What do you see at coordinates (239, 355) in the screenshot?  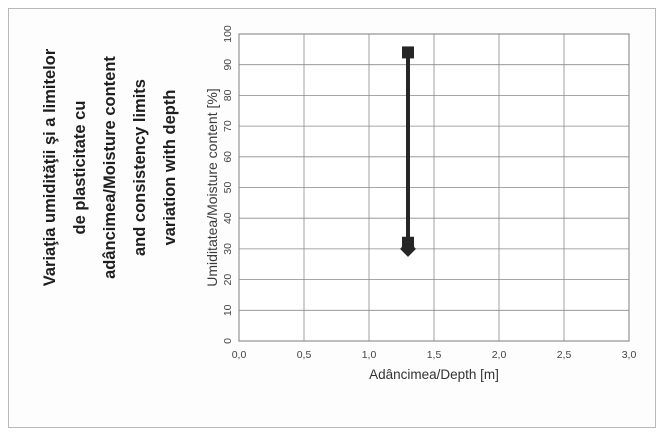 I see `x-tick-label: 0,0` at bounding box center [239, 355].